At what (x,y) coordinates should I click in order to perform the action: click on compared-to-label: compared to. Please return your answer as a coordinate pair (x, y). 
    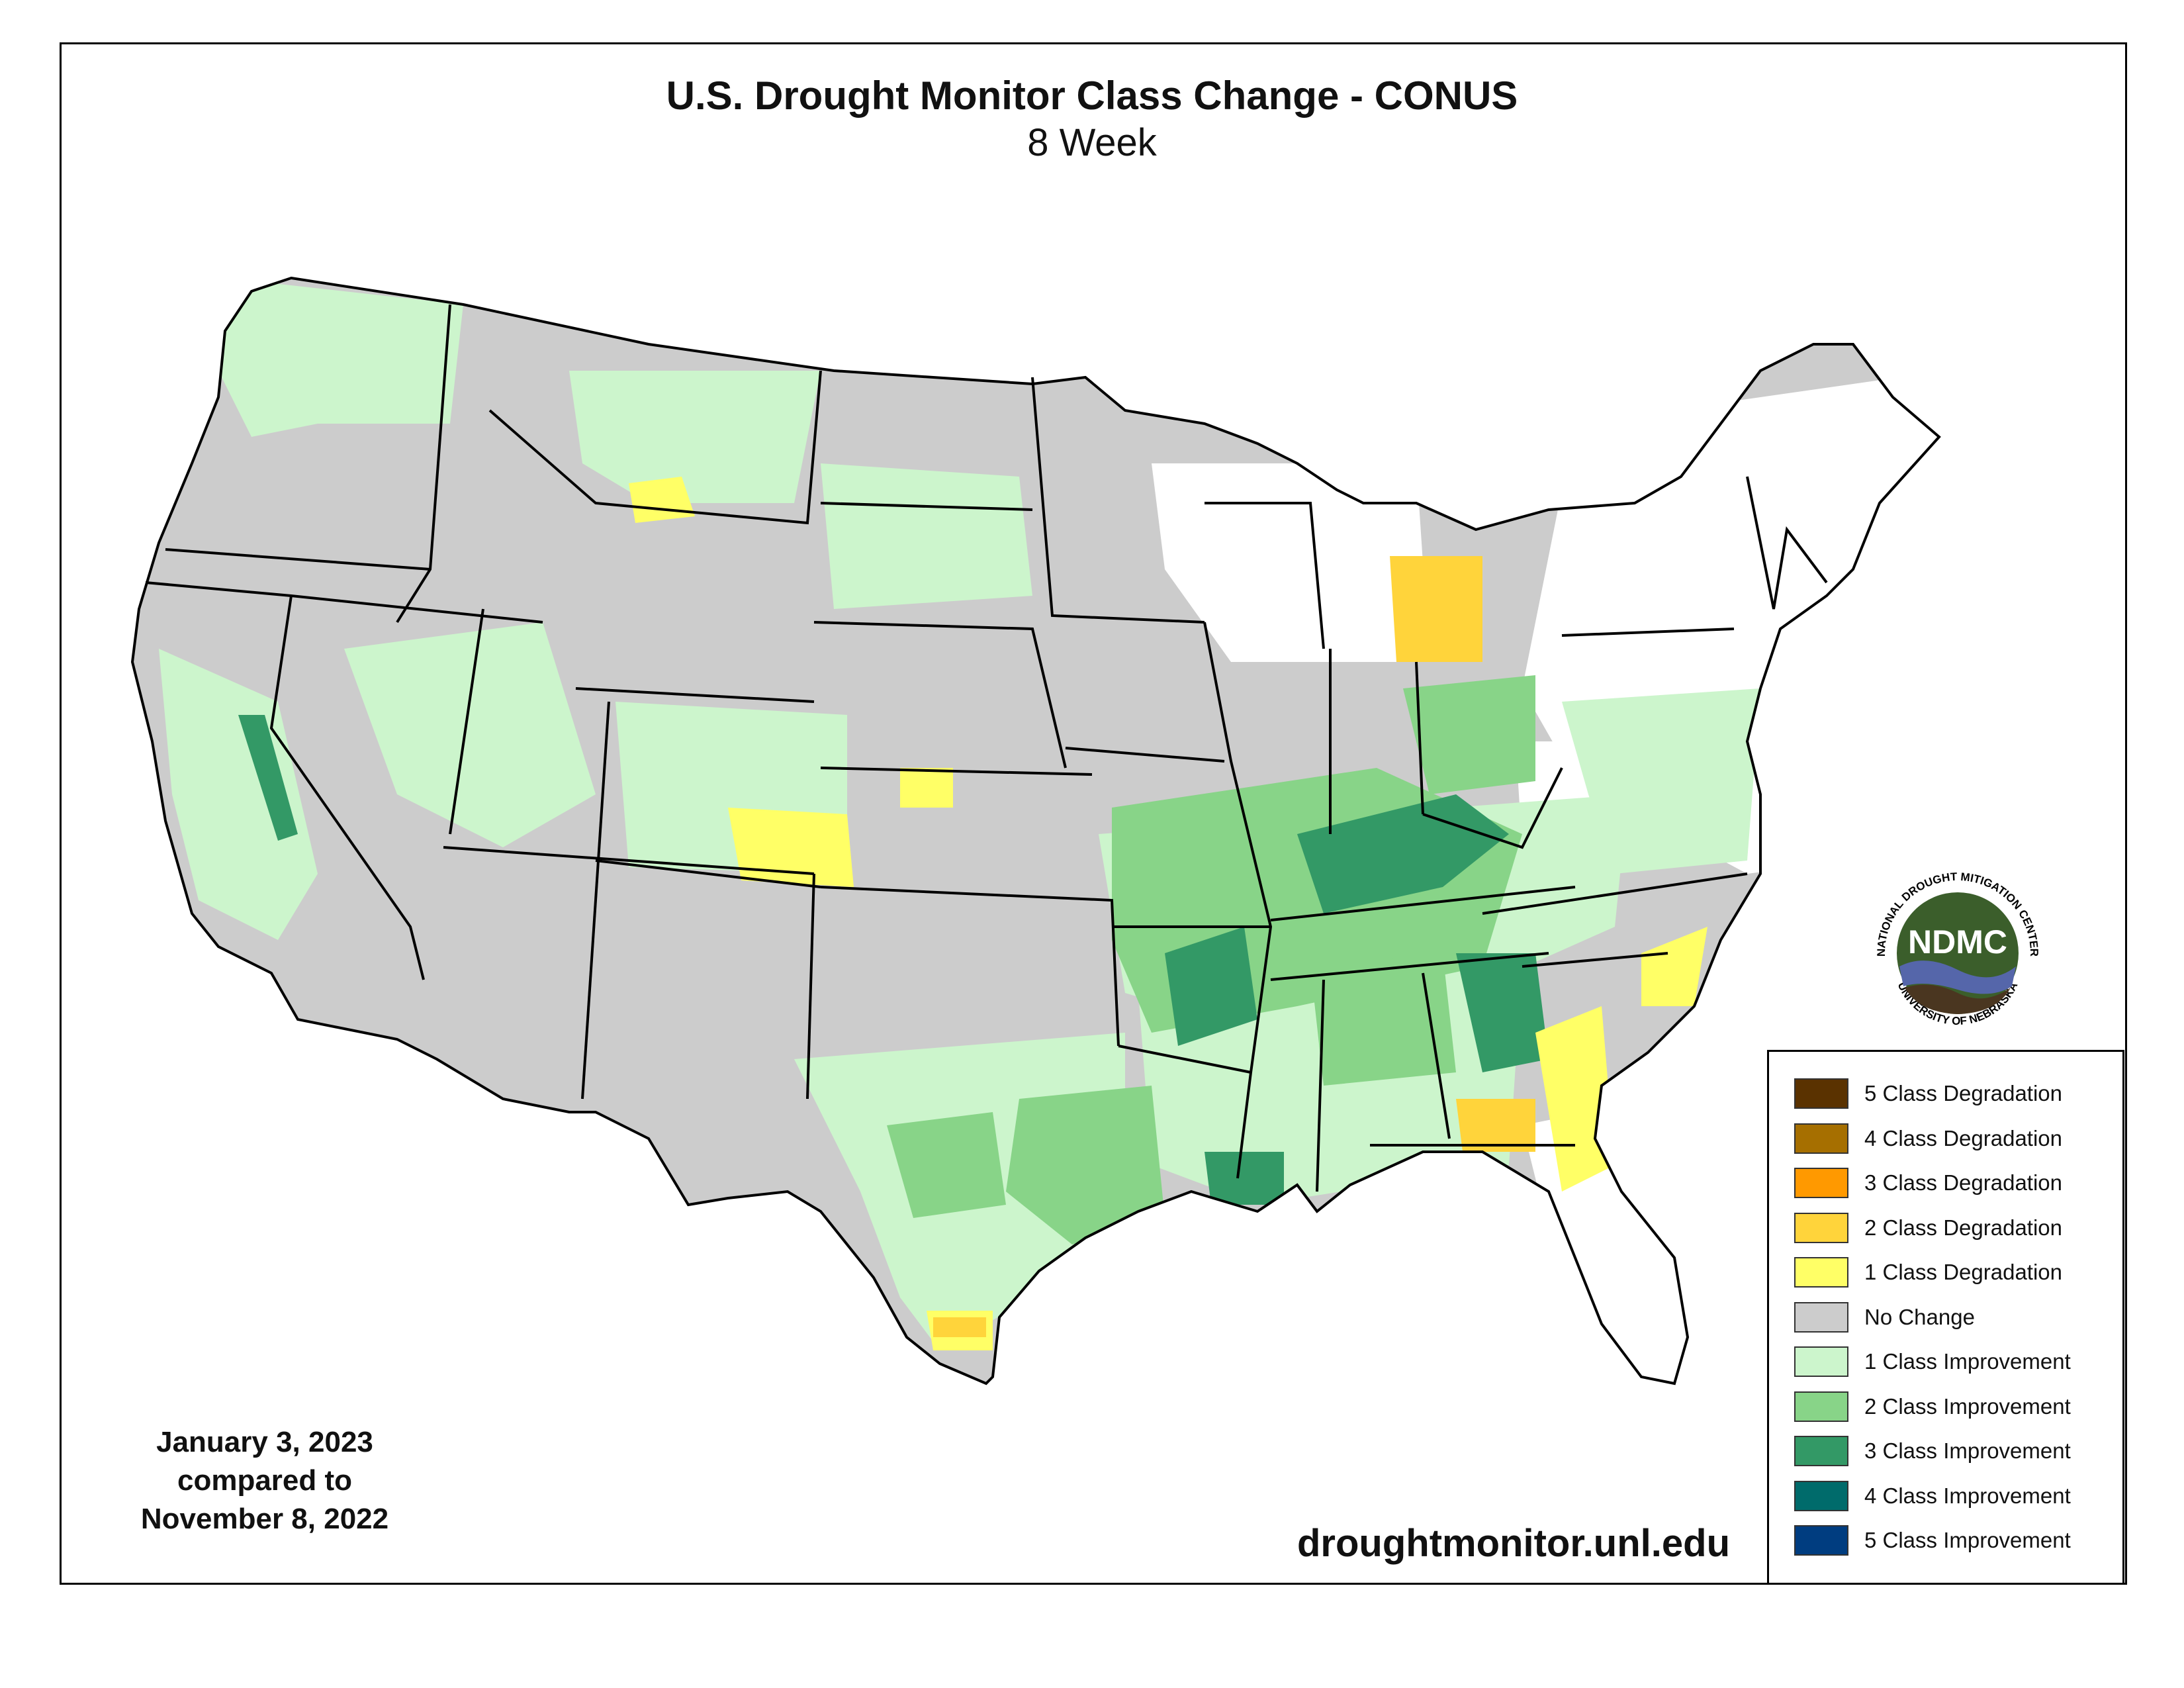
    Looking at the image, I should click on (265, 1480).